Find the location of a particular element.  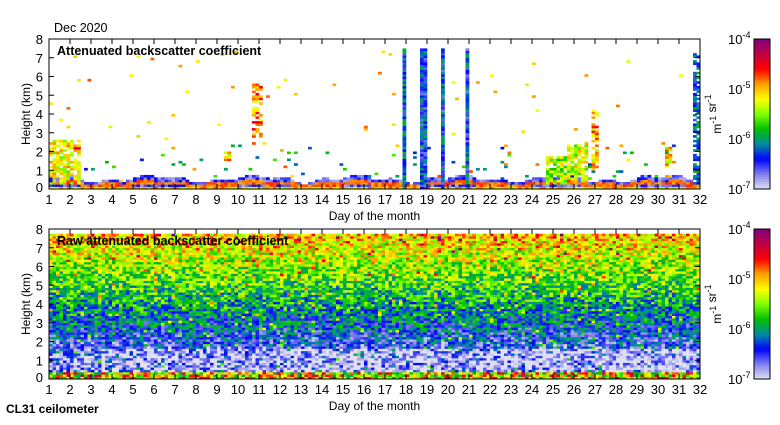

y-tick-label: 1 is located at coordinates (39, 170).